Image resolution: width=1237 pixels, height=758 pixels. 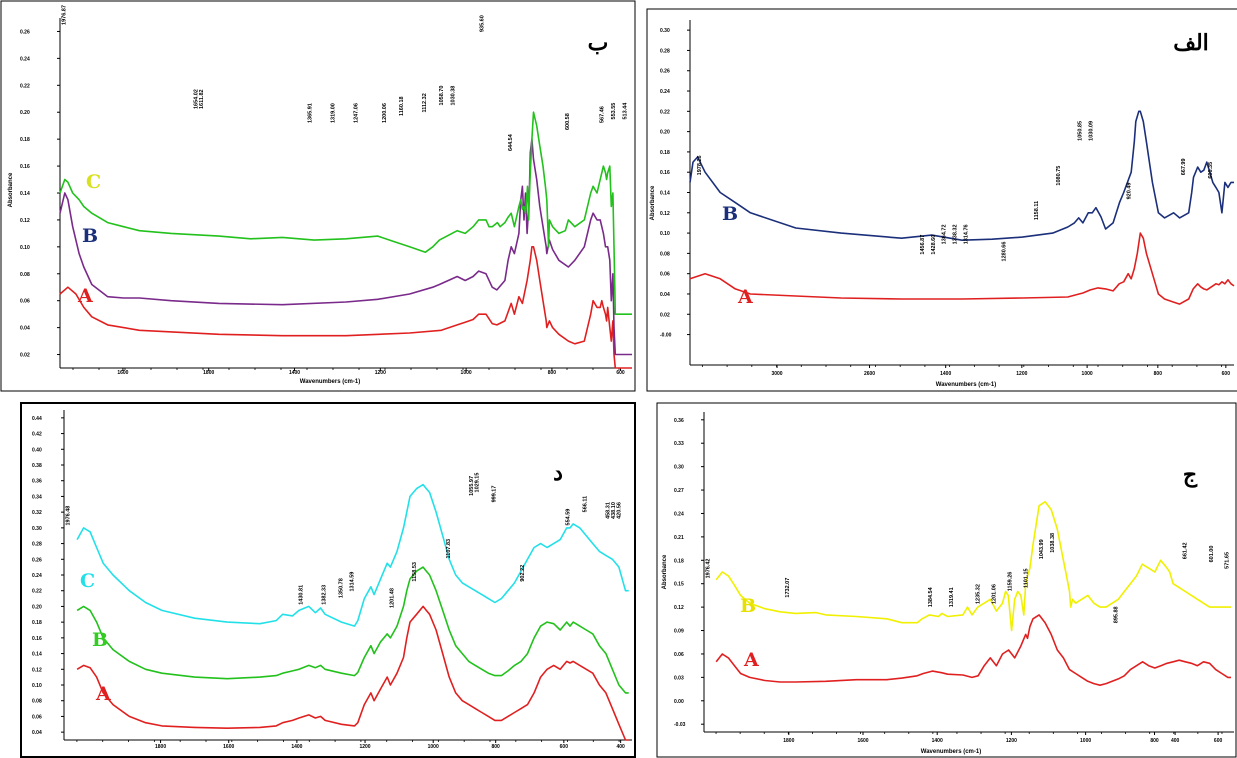 I want to click on y-tick-label: 0.28, so click(x=665, y=51).